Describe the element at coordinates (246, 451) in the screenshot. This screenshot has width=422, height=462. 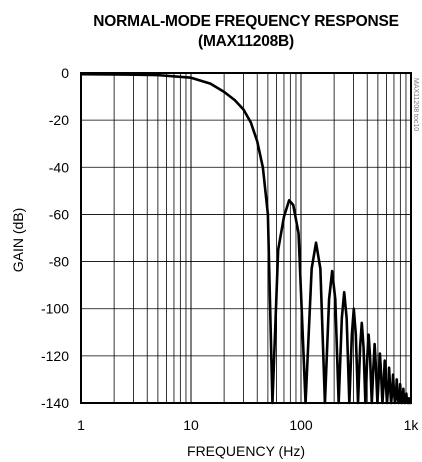
I see `x-axis-label: FREQUENCY (Hz)` at that location.